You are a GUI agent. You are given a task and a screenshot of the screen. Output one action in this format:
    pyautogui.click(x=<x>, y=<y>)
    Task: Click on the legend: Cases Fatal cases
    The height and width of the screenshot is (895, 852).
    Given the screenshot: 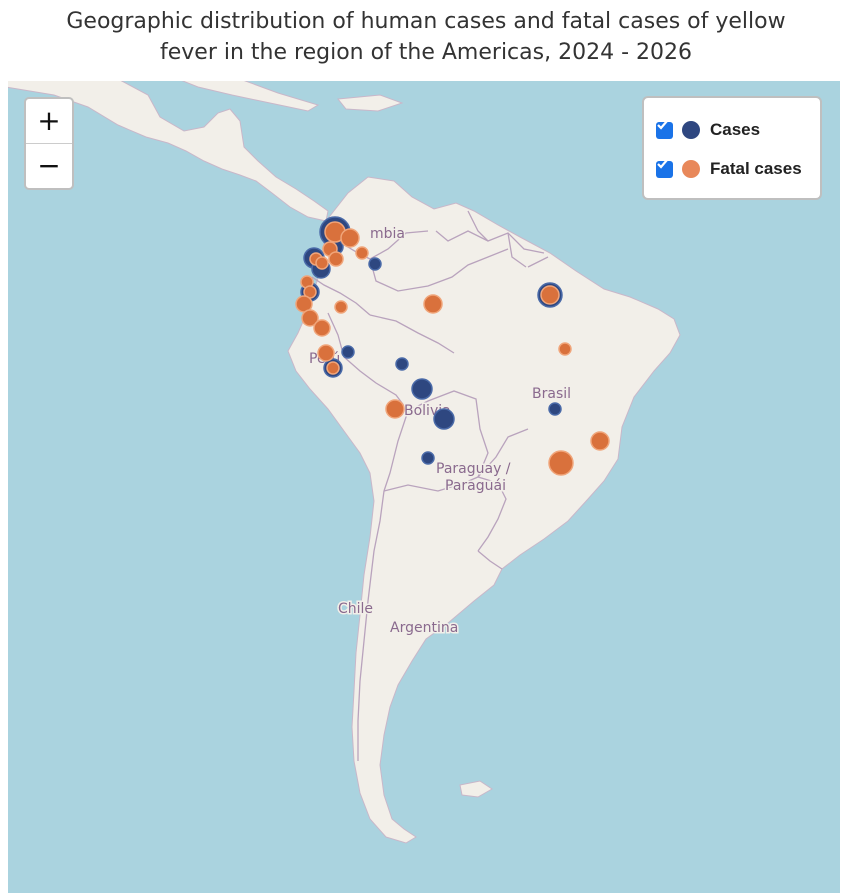 What is the action you would take?
    pyautogui.click(x=732, y=148)
    